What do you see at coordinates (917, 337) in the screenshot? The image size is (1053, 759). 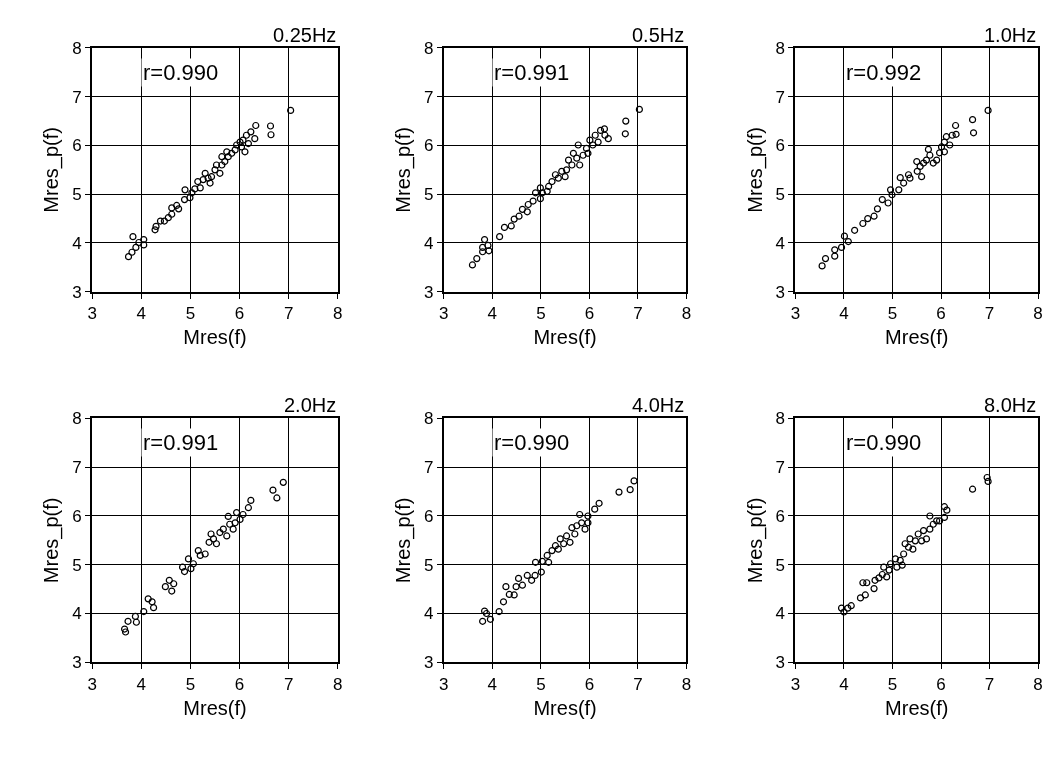 I see `x-axis-title: Mres(f)` at bounding box center [917, 337].